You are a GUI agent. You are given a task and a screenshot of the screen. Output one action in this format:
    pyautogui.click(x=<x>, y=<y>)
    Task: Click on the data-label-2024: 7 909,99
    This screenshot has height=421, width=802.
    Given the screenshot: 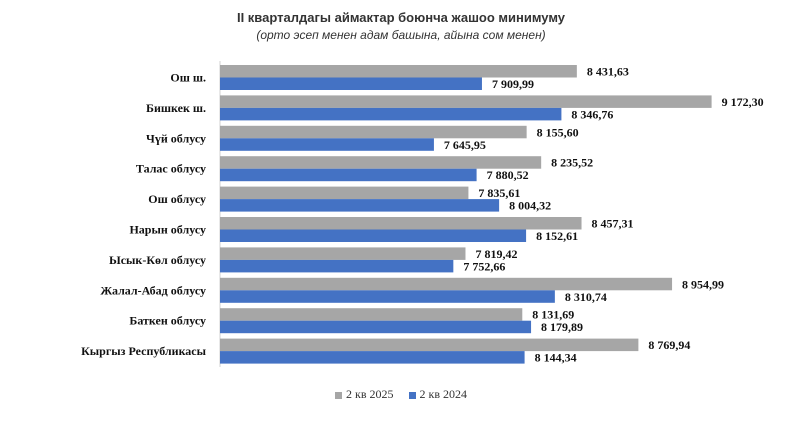 What is the action you would take?
    pyautogui.click(x=513, y=84)
    